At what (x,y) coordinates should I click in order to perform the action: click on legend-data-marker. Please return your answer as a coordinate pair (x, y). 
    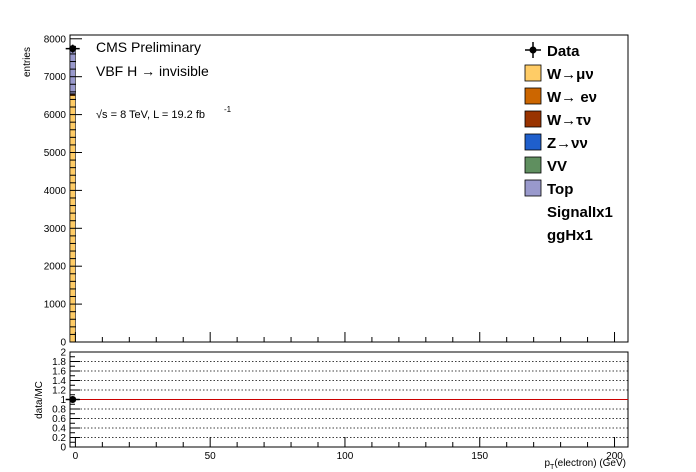
    Looking at the image, I should click on (533, 50).